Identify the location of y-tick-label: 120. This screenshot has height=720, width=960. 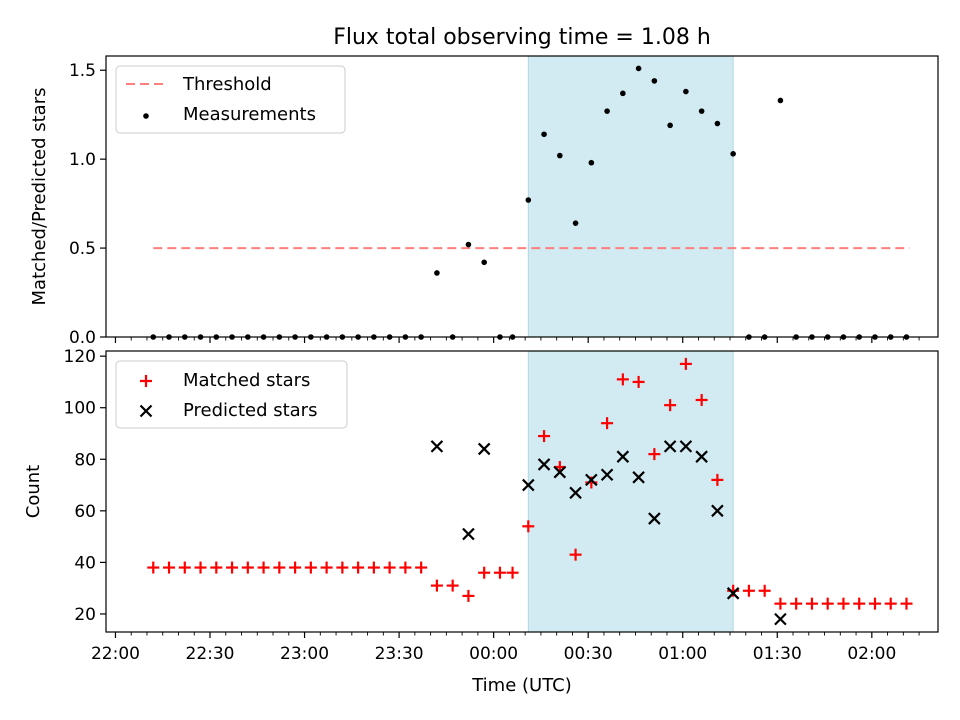
(80, 357).